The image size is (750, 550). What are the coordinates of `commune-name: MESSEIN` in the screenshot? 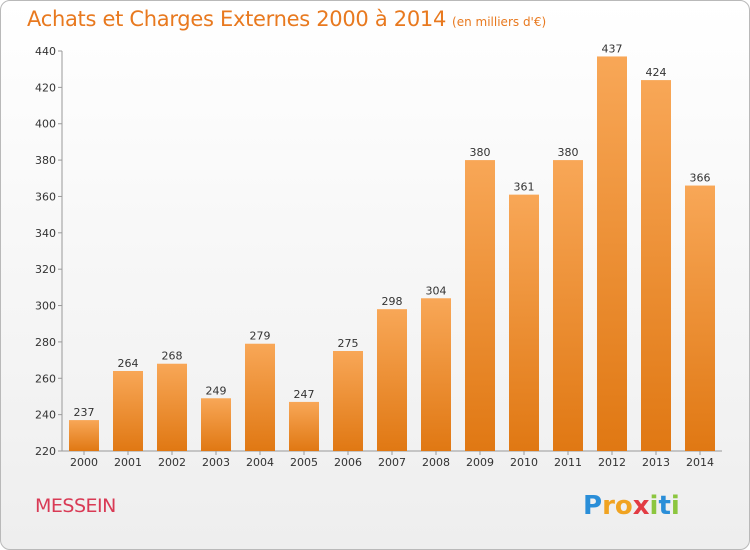 It's located at (75, 506).